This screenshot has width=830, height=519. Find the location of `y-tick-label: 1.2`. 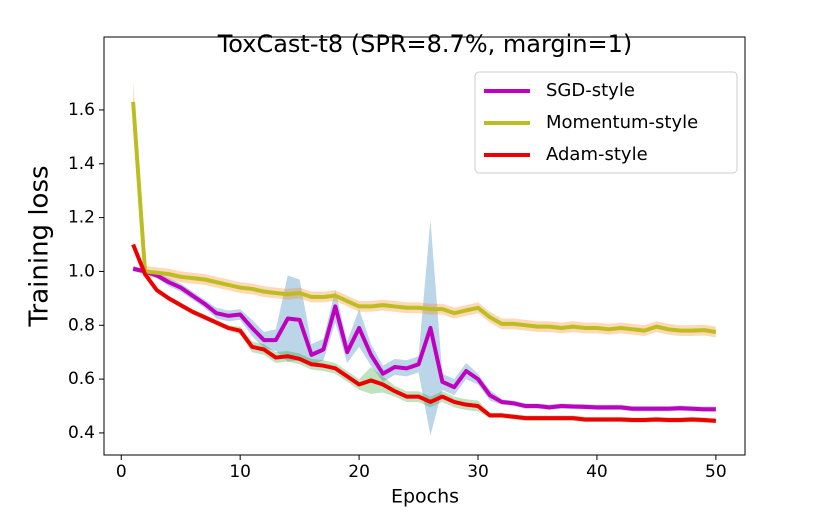

y-tick-label: 1.2 is located at coordinates (81, 218).